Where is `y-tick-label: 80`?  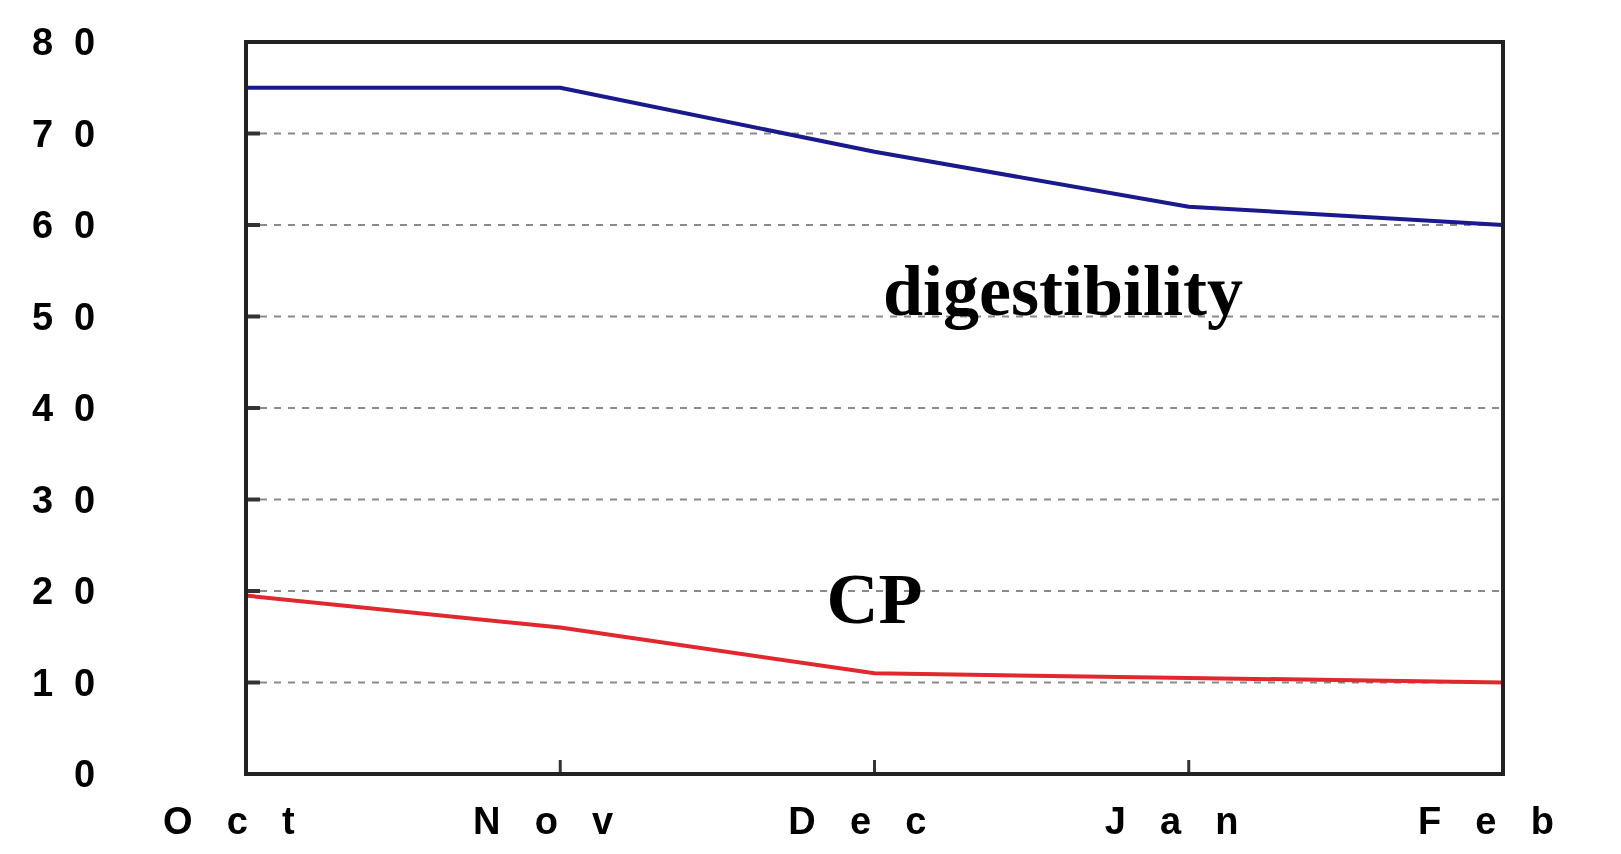 y-tick-label: 80 is located at coordinates (73, 42).